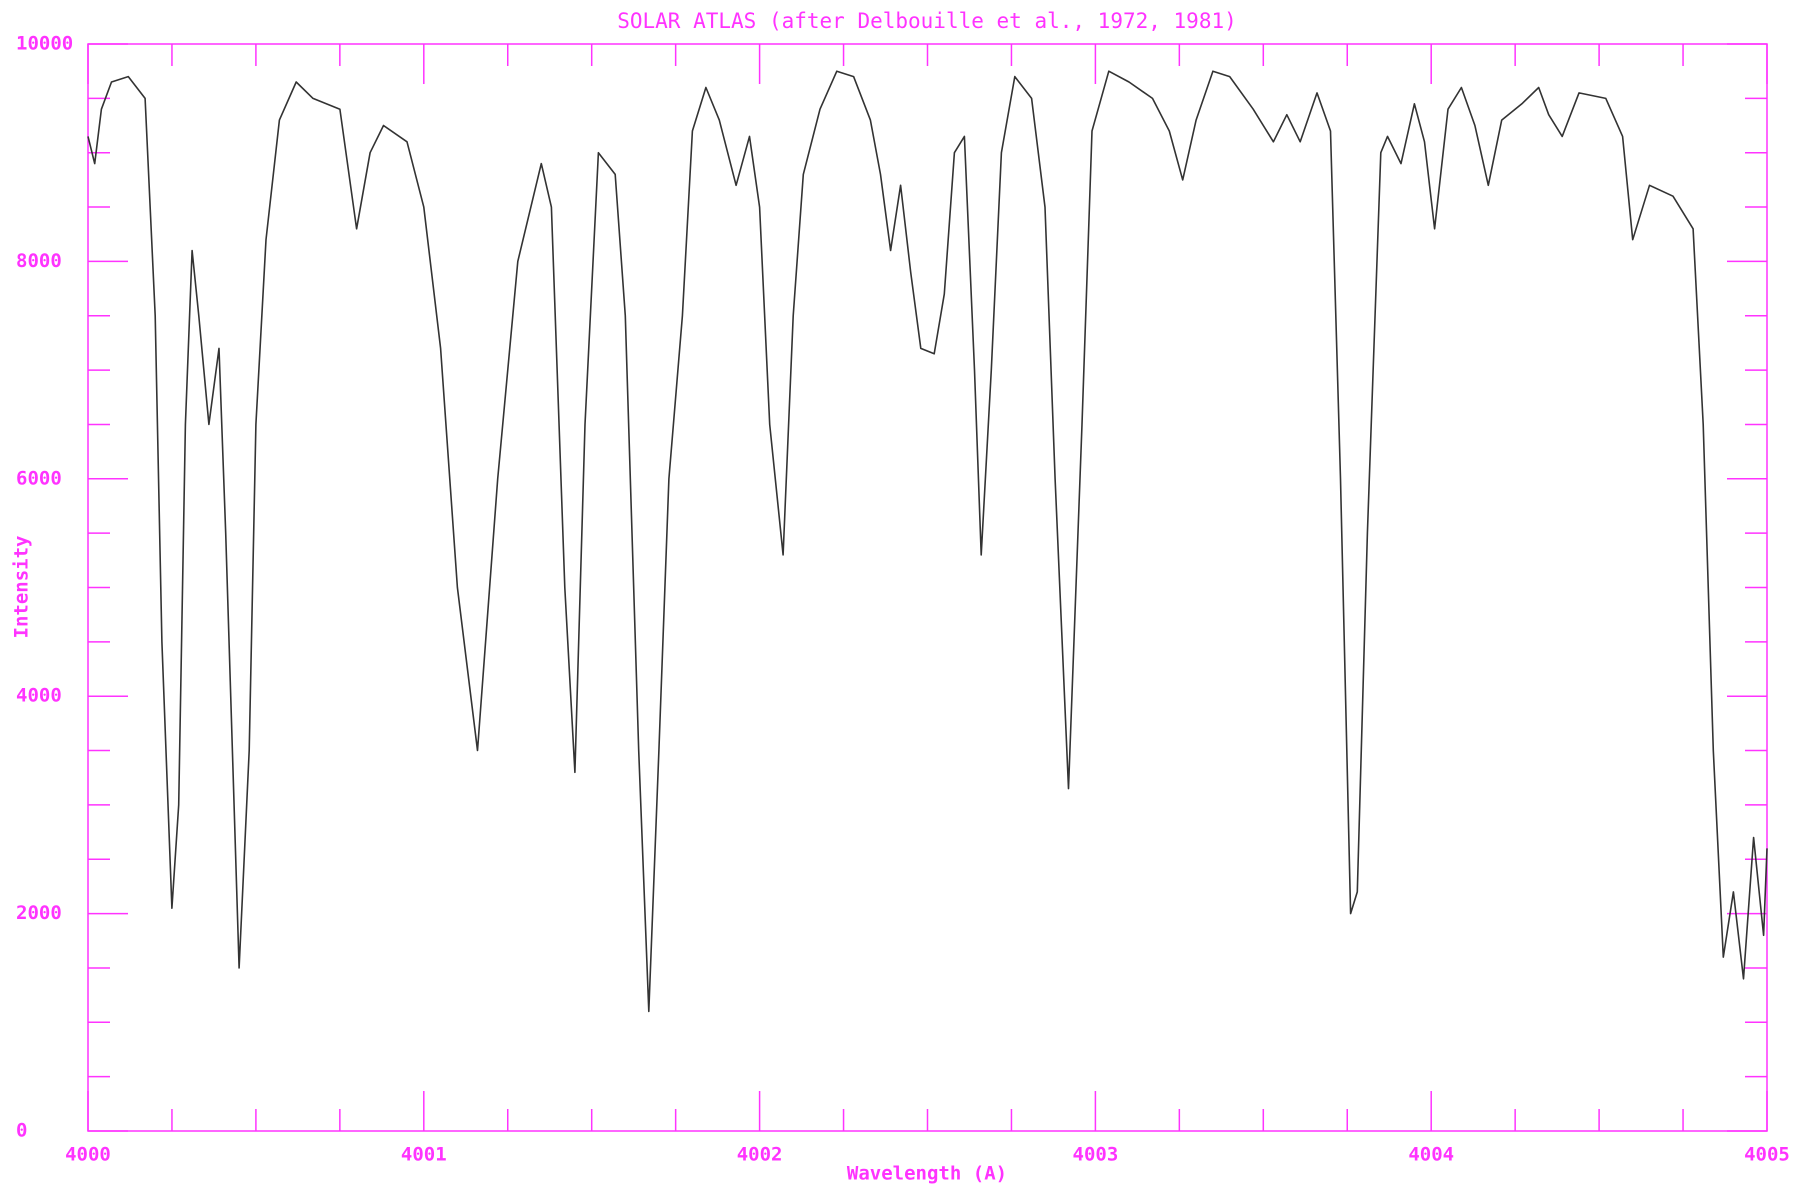  Describe the element at coordinates (22, 587) in the screenshot. I see `y-axis-label: Intensity` at that location.